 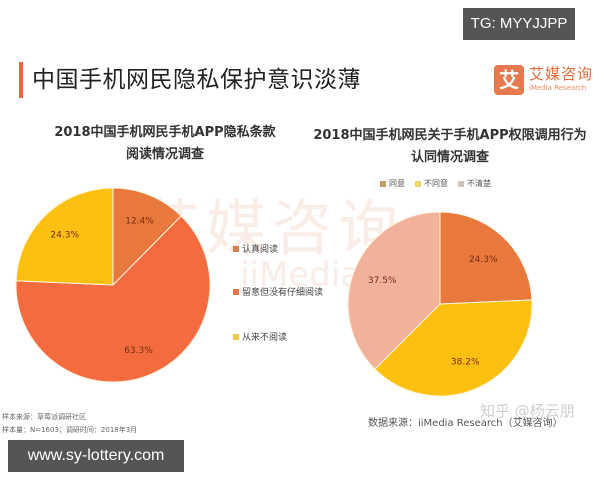 I want to click on zhihu-watermark: 知乎 @杨云朋, so click(x=527, y=411).